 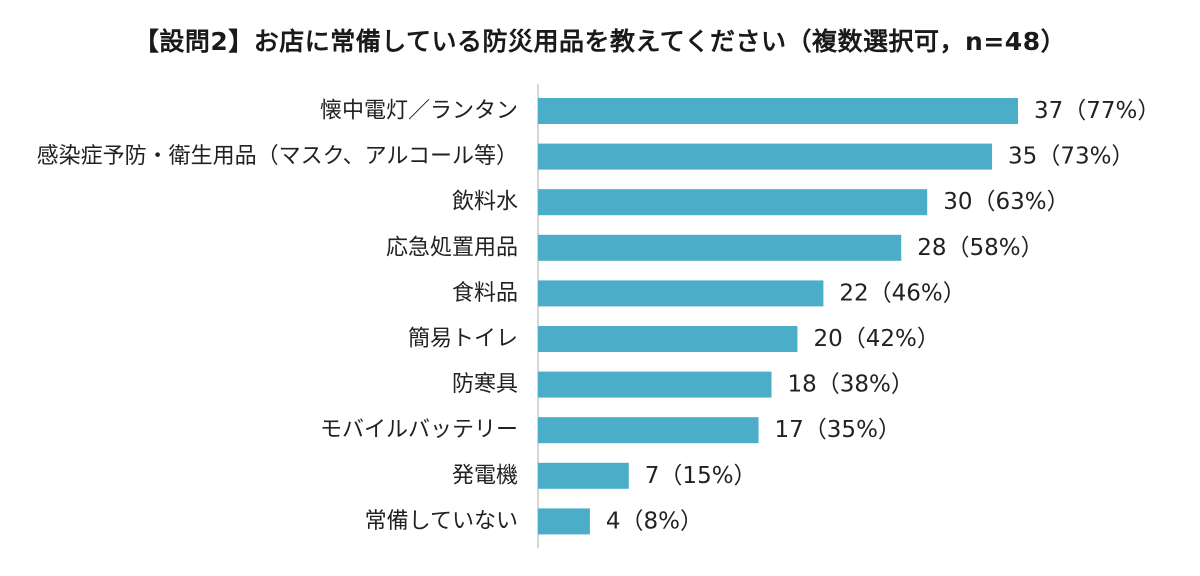 I want to click on chart-title: 【設問2】お店に常備している防災用品を教えてください（複数選択可，n=48）, so click(x=600, y=41).